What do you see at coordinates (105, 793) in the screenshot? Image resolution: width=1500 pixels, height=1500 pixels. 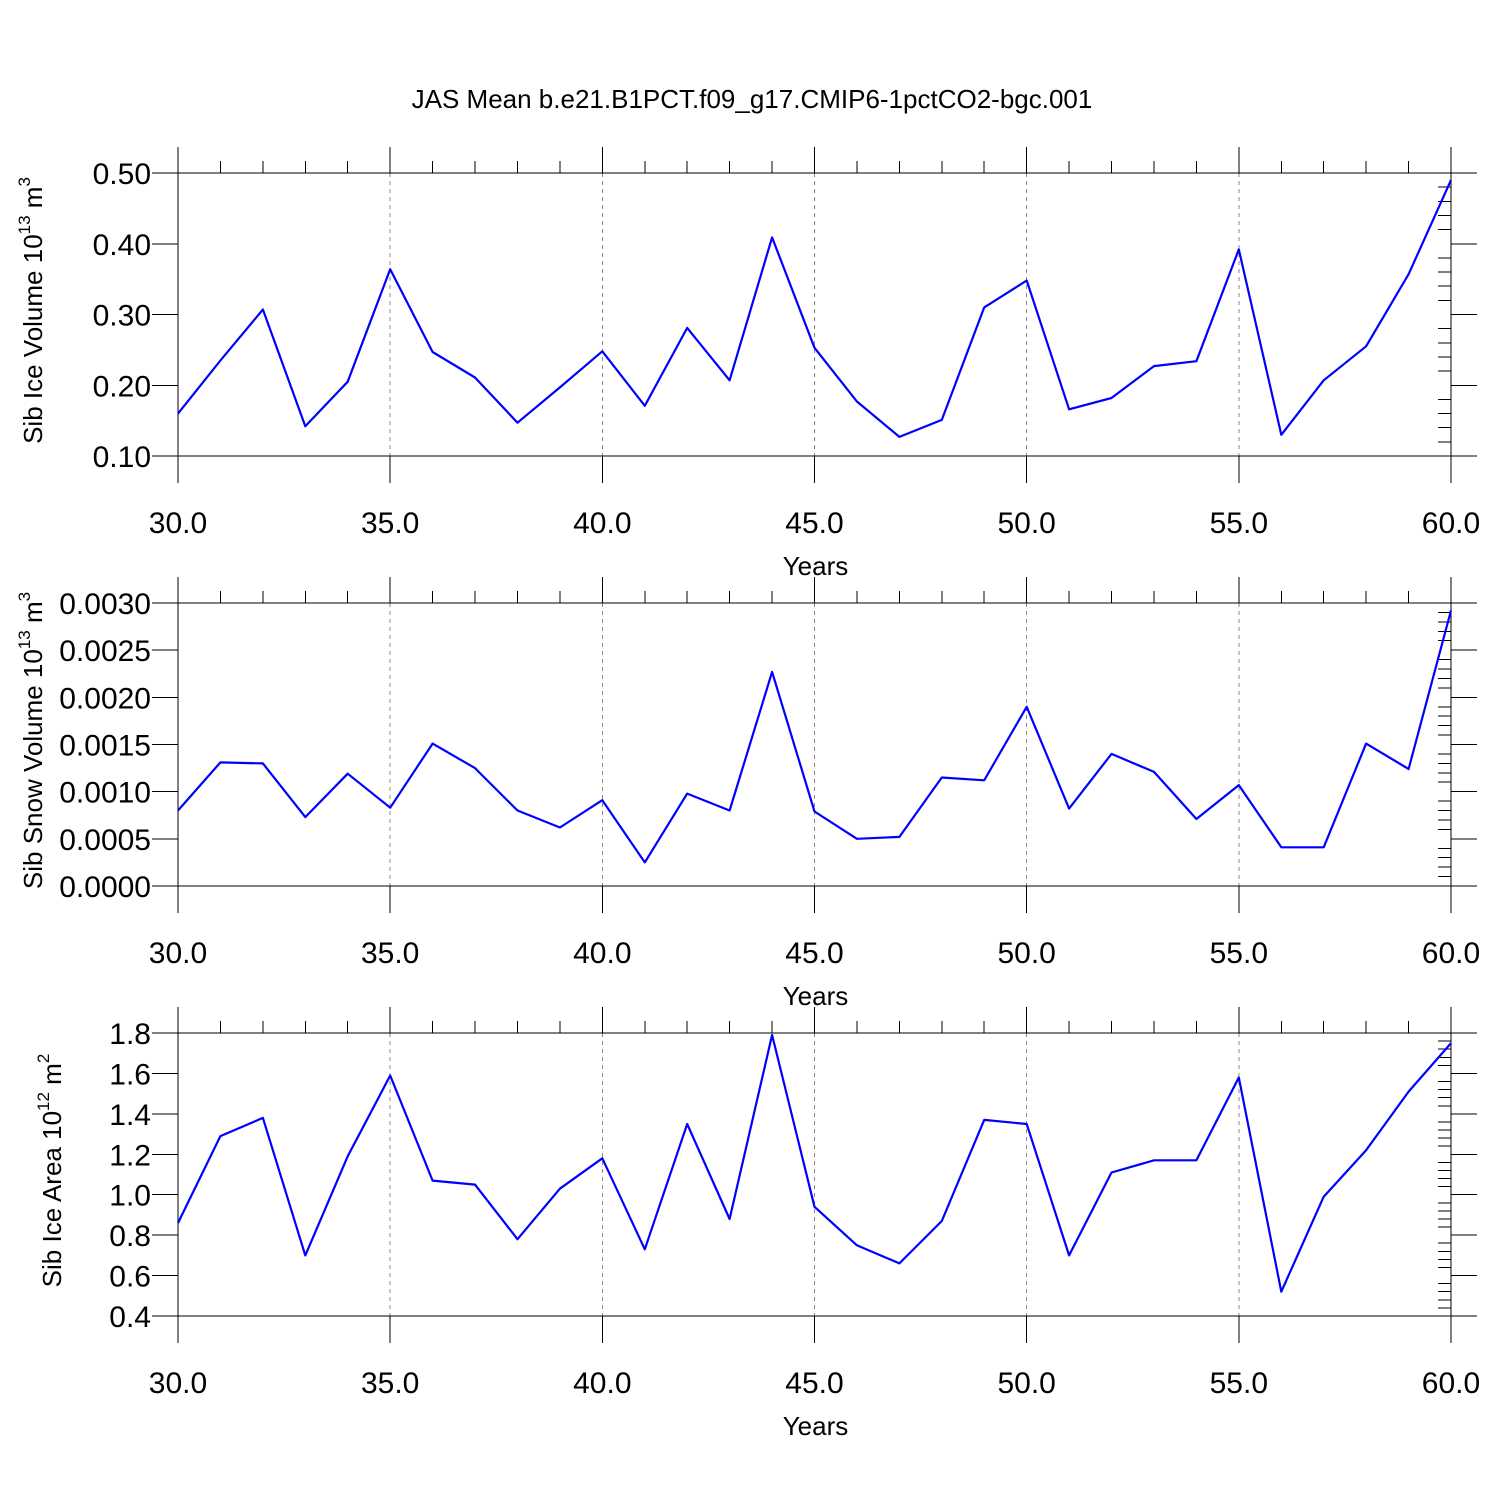 I see `y-tick-label: 0.0010` at bounding box center [105, 793].